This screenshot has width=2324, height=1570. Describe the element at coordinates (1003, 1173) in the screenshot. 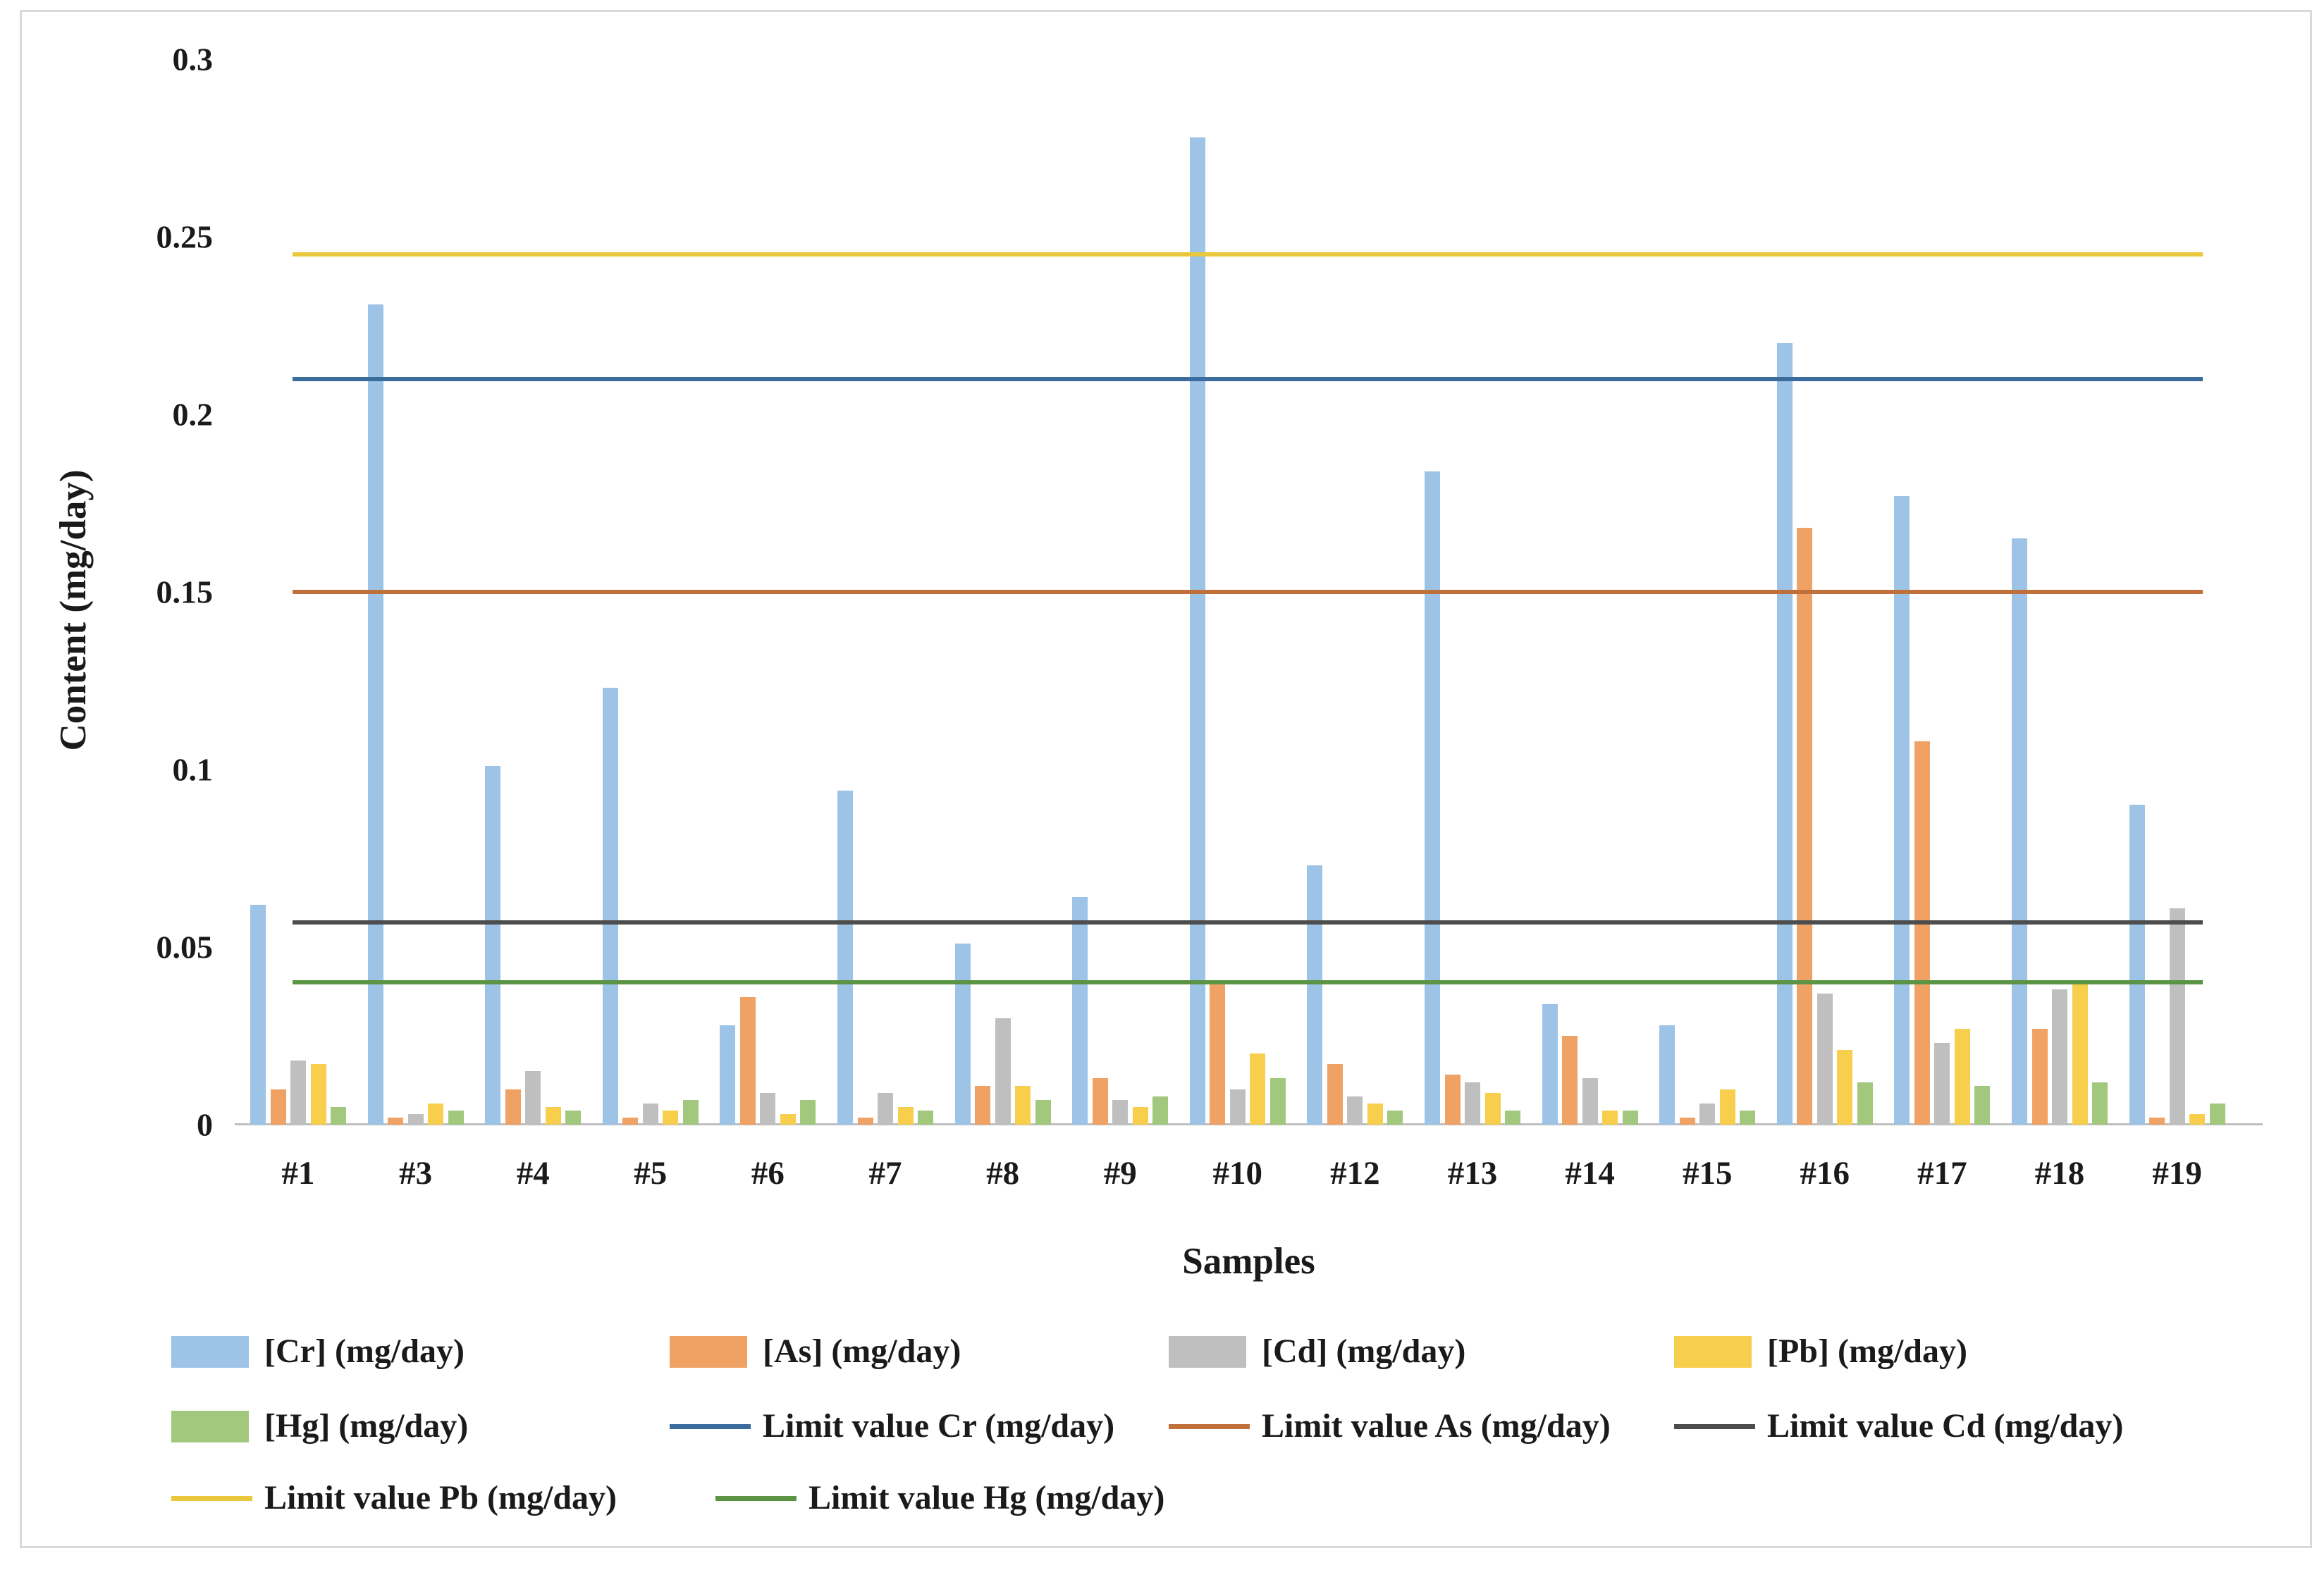

I see `x-tick-label-8: #8` at that location.